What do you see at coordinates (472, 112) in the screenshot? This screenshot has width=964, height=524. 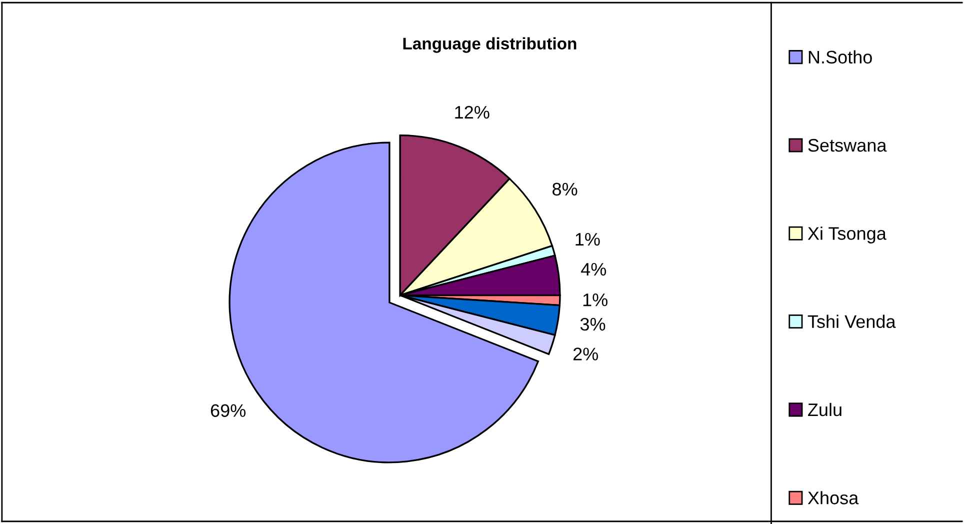 I see `data-label: 12%` at bounding box center [472, 112].